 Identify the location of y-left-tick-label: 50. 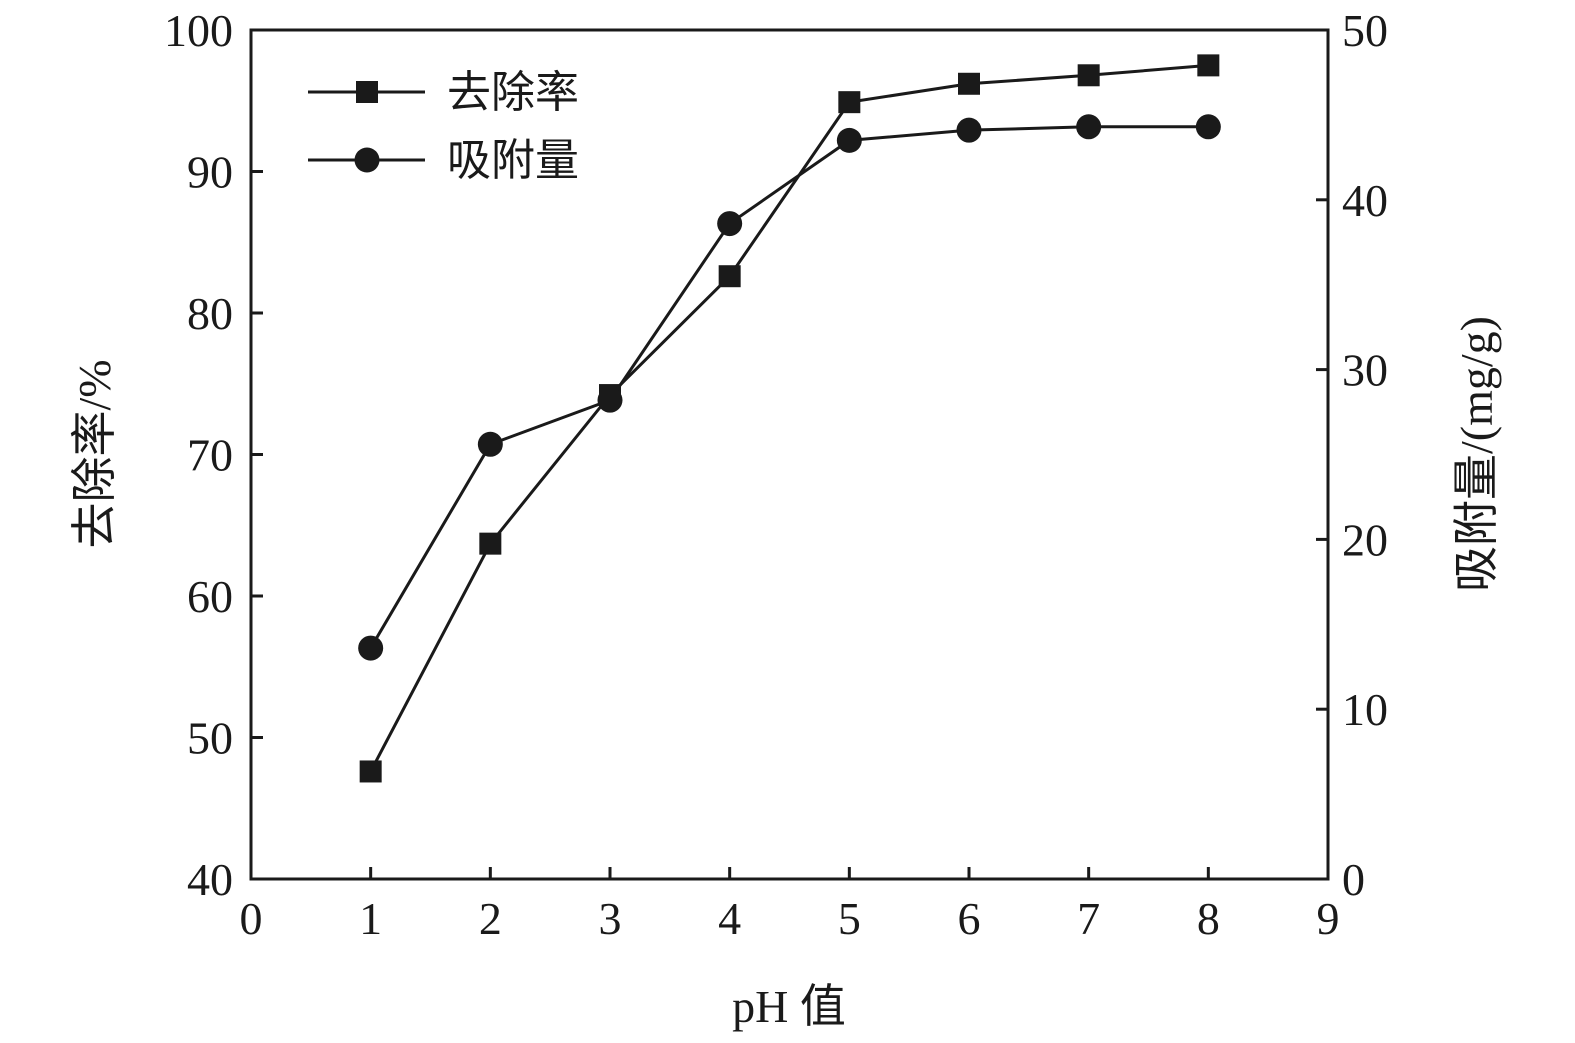
(210, 738).